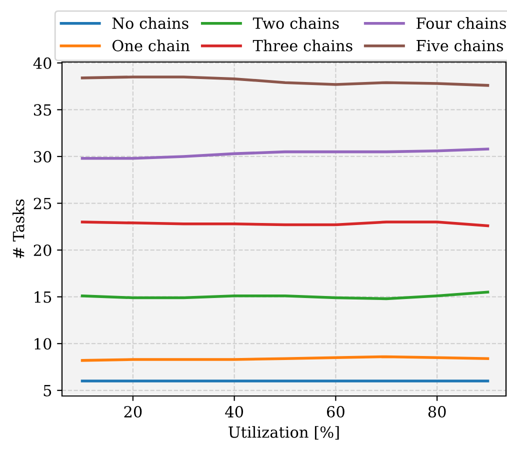  I want to click on legend-label: Four chains, so click(461, 23).